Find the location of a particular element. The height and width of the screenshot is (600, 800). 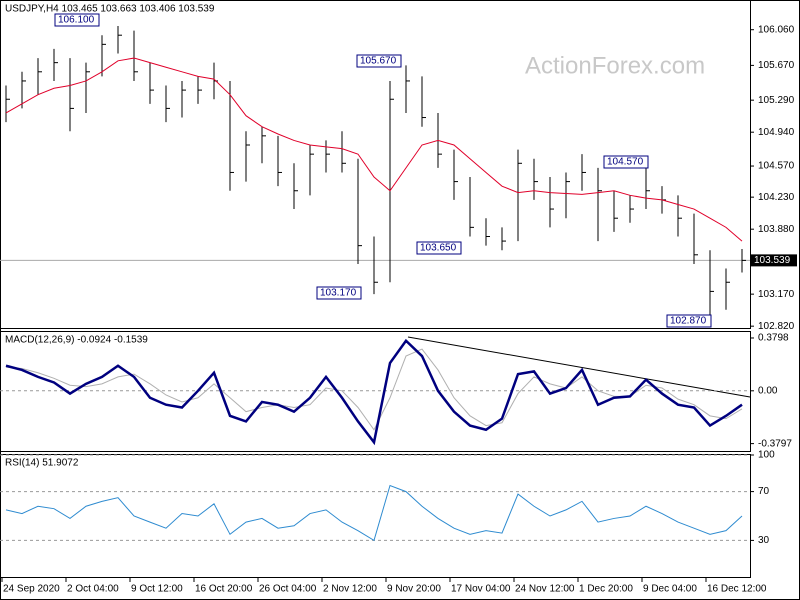

y-tick-label: 0.00 is located at coordinates (768, 390).